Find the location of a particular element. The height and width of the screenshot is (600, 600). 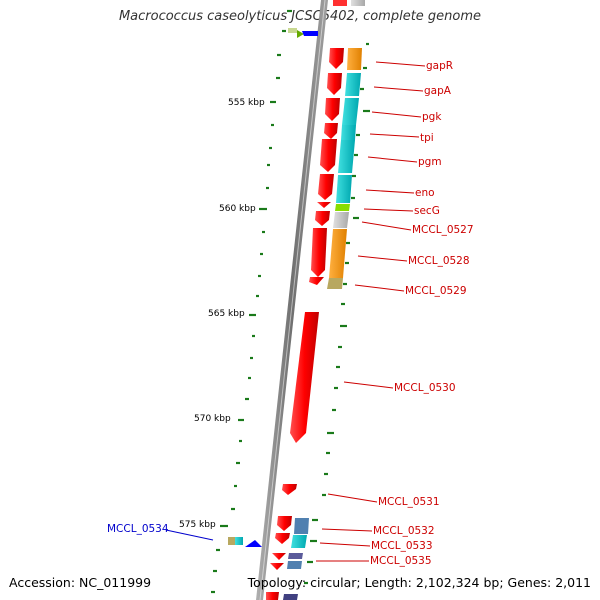

gene-MCCL_0532-arrow is located at coordinates (284, 523).